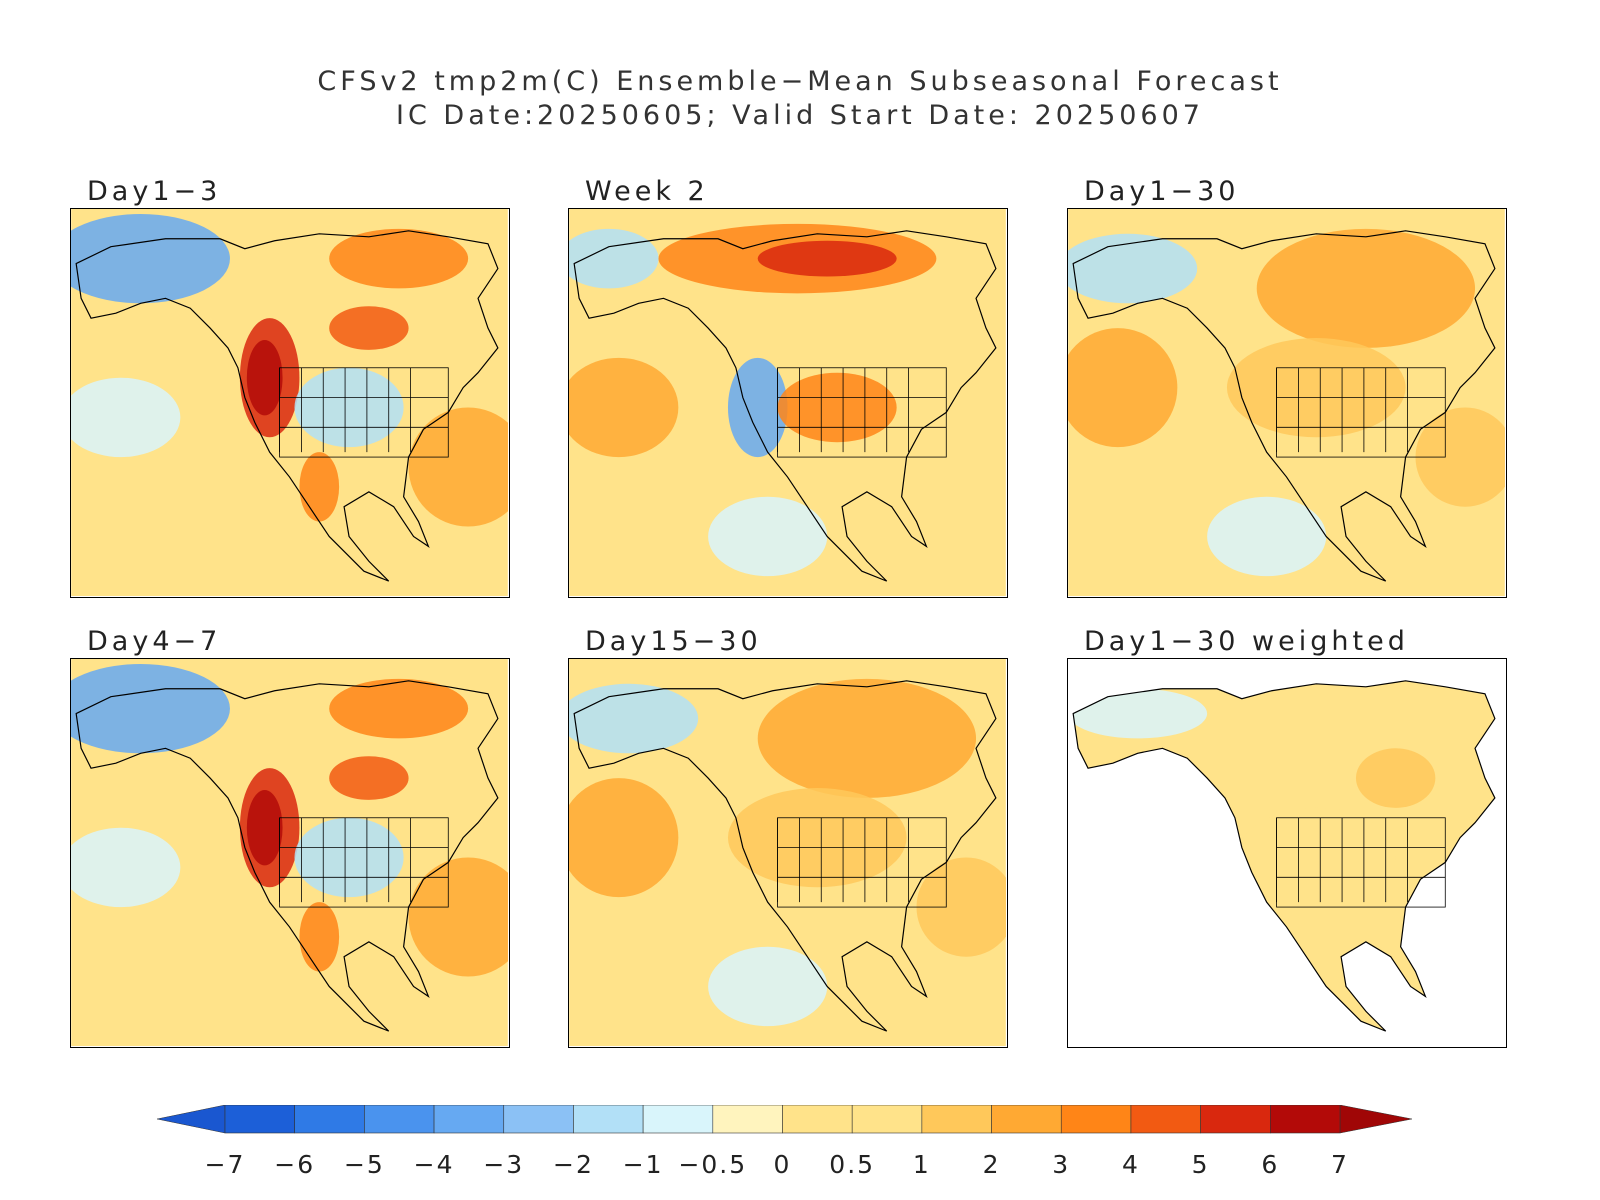 This screenshot has width=1600, height=1200. What do you see at coordinates (1340, 1164) in the screenshot?
I see `colorbar-tick-label: 7` at bounding box center [1340, 1164].